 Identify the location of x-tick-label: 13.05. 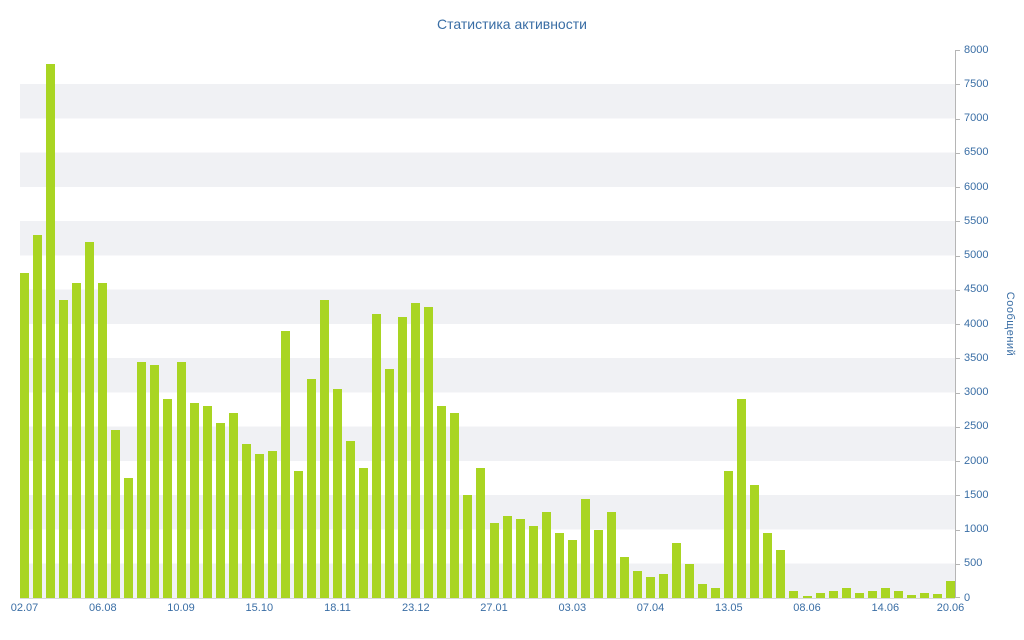
(729, 608).